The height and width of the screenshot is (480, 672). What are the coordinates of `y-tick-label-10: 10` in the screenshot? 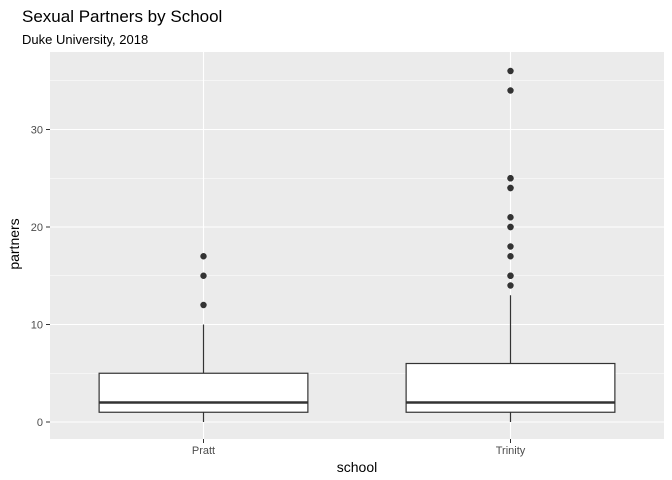 It's located at (37, 326).